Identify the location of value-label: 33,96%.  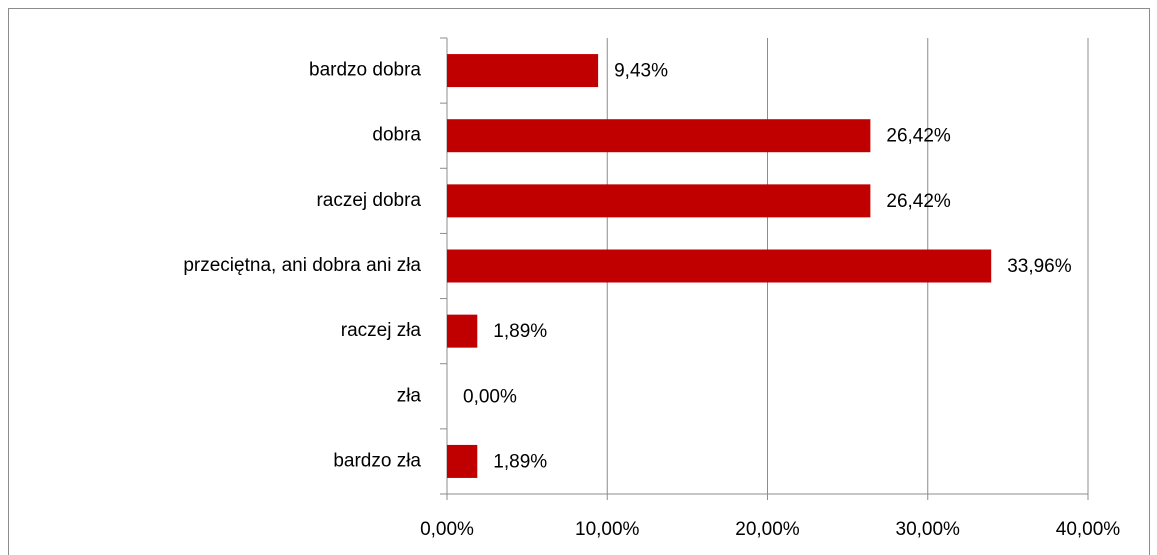
(1039, 266).